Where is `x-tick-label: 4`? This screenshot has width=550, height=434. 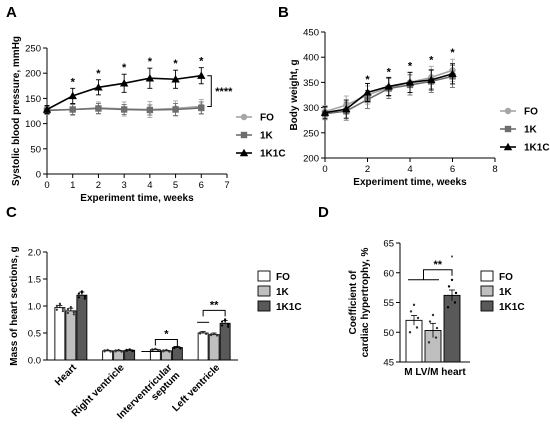 x-tick-label: 4 is located at coordinates (149, 185).